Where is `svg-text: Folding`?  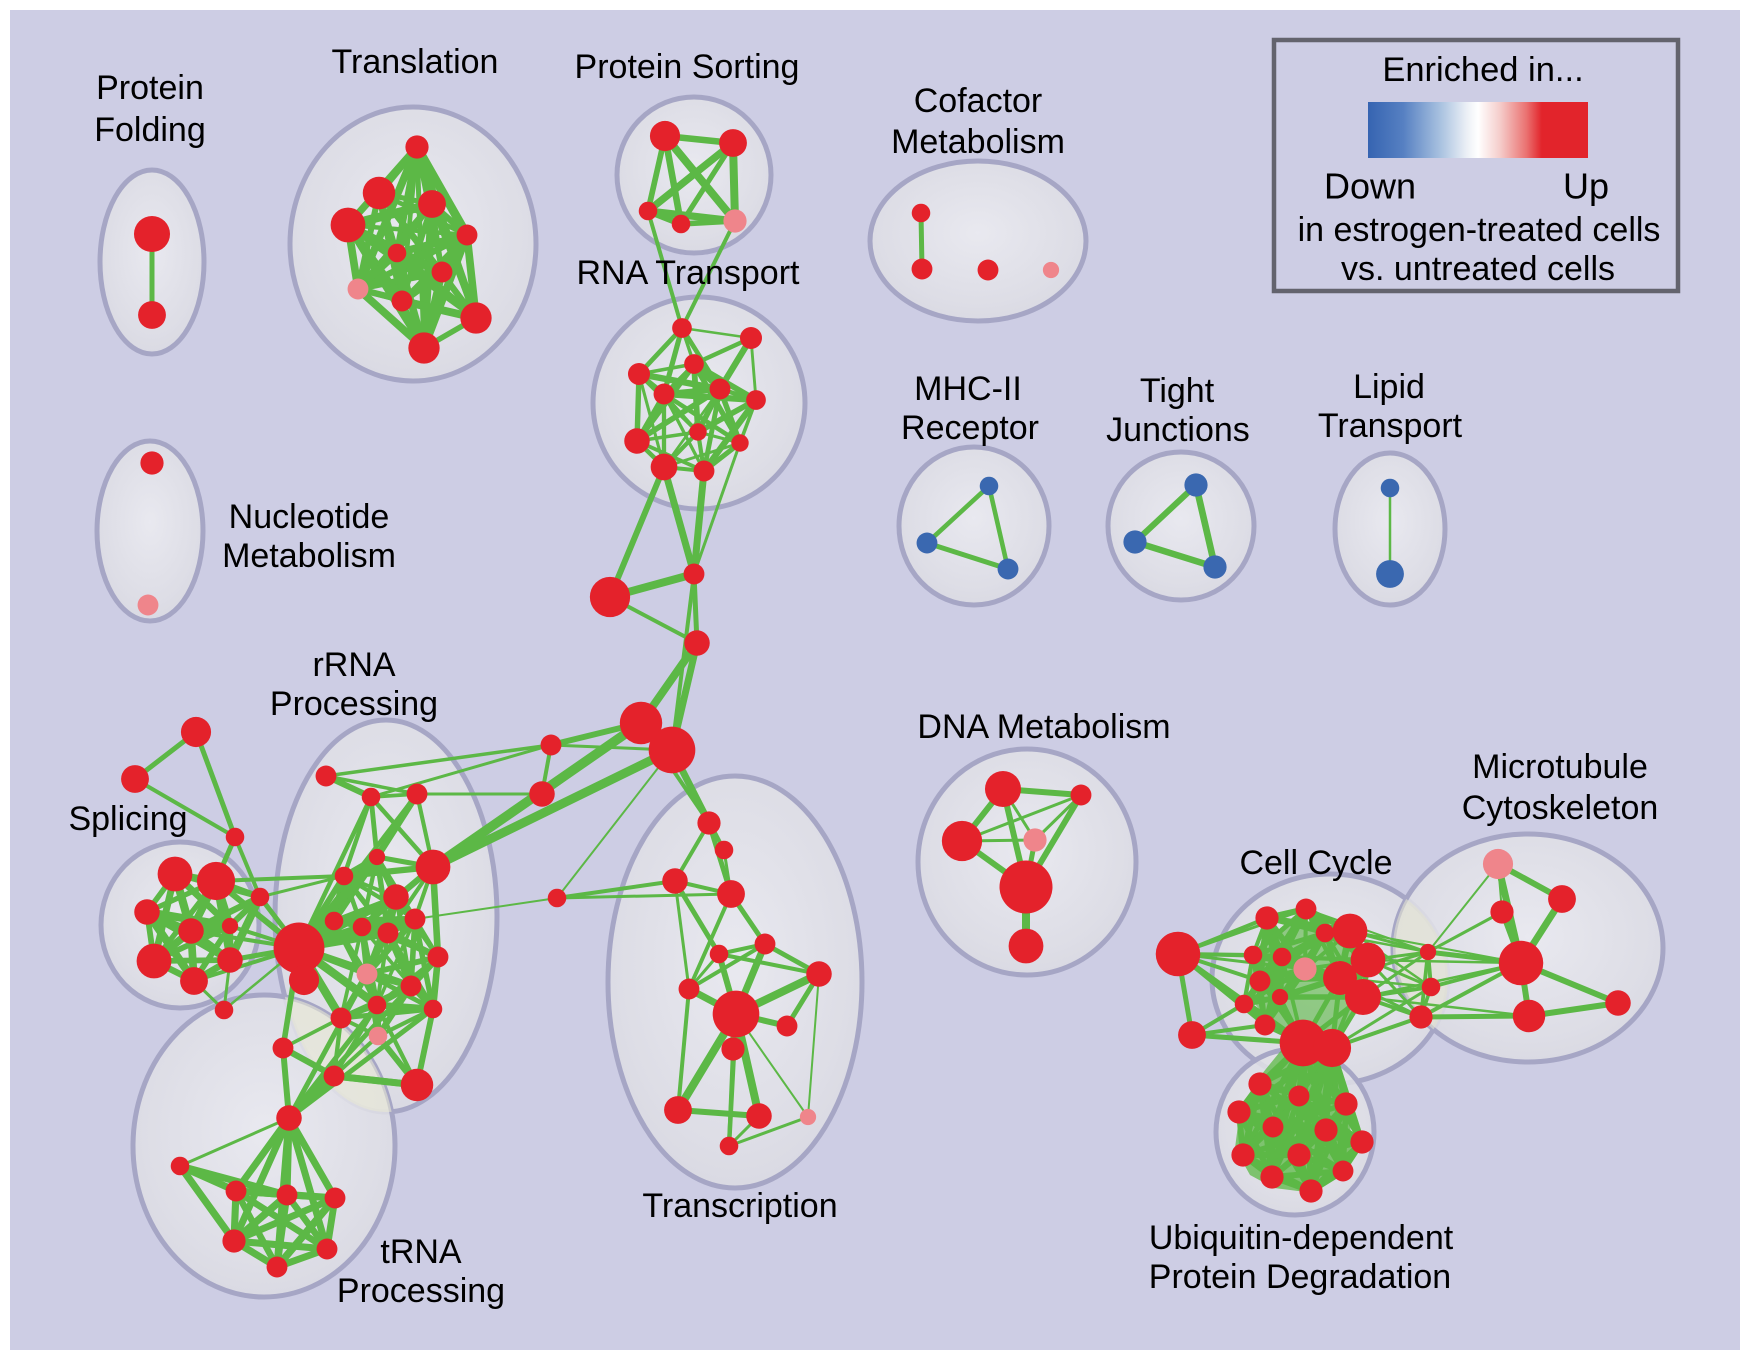 svg-text: Folding is located at coordinates (150, 130).